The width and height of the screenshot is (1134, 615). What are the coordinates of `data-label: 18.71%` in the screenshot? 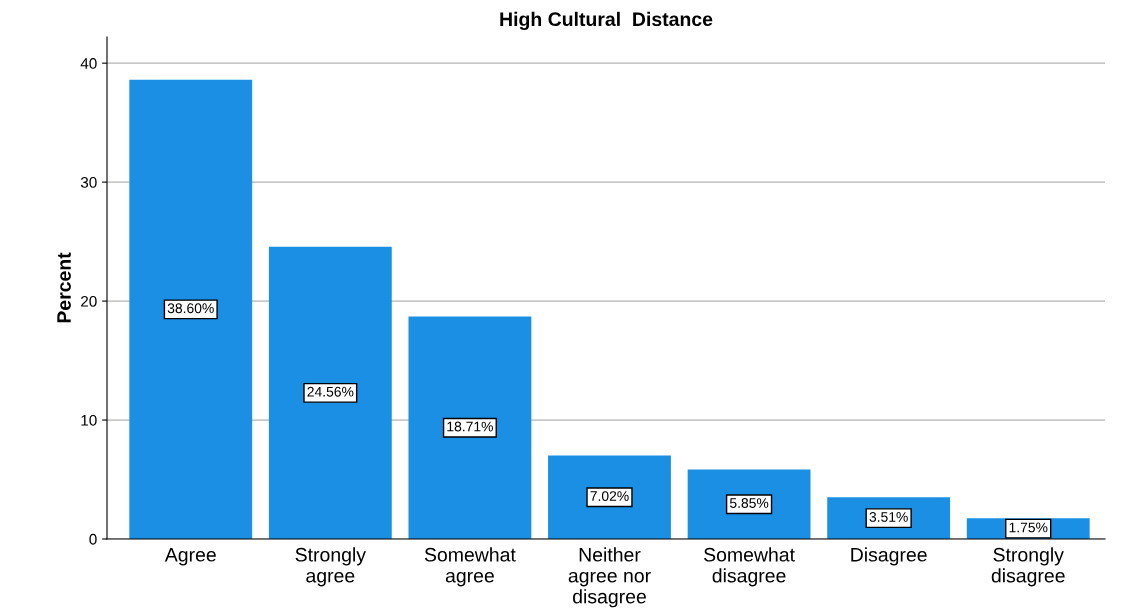 It's located at (470, 426).